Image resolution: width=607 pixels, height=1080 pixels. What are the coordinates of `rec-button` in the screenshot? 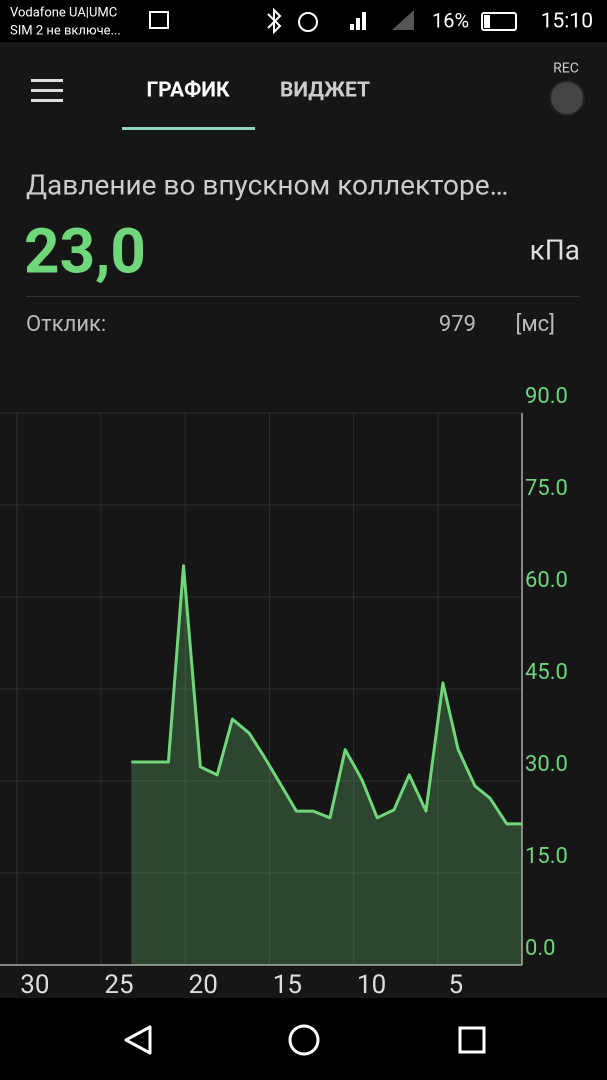 It's located at (567, 98).